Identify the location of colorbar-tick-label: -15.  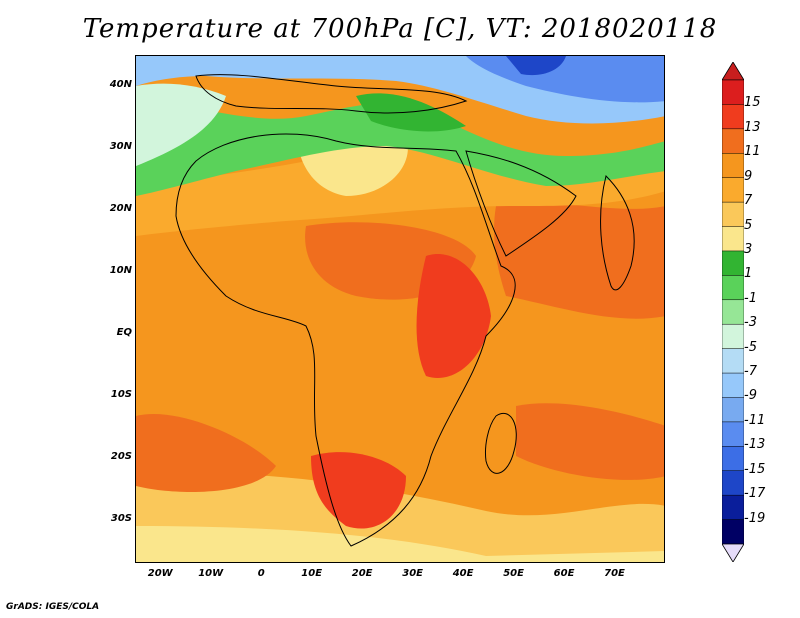
(755, 469).